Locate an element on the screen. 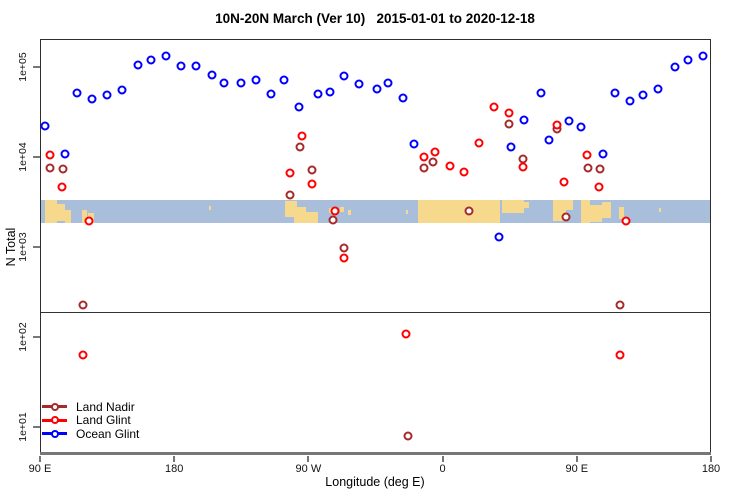  x-tick-label: 0 is located at coordinates (442, 469).